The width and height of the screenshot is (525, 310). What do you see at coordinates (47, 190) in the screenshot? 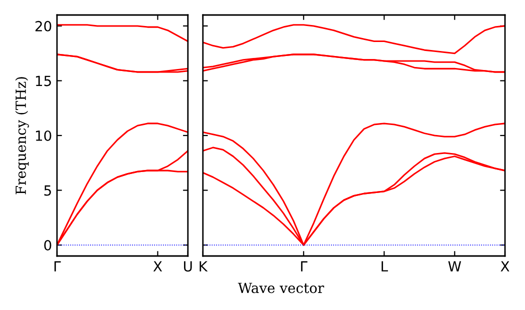
I see `y-tick-label: 5` at bounding box center [47, 190].